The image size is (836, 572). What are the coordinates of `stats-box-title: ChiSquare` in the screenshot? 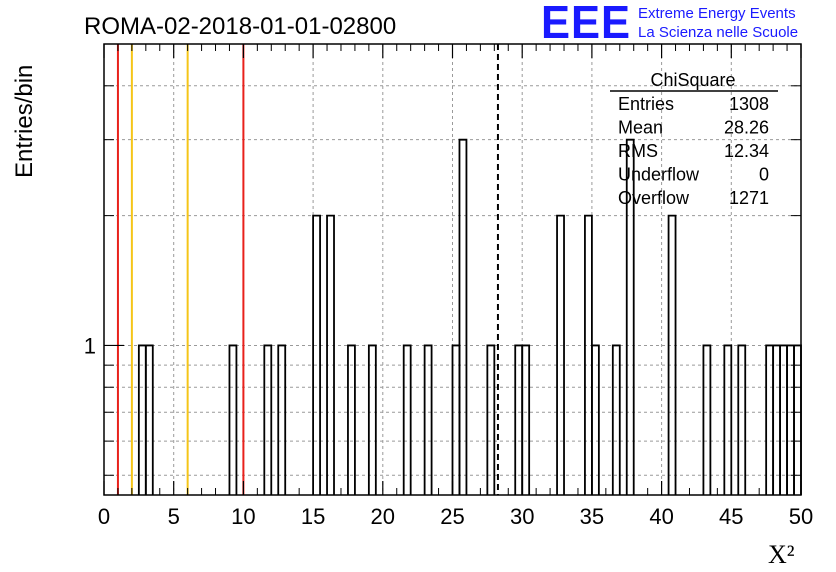 It's located at (692, 80).